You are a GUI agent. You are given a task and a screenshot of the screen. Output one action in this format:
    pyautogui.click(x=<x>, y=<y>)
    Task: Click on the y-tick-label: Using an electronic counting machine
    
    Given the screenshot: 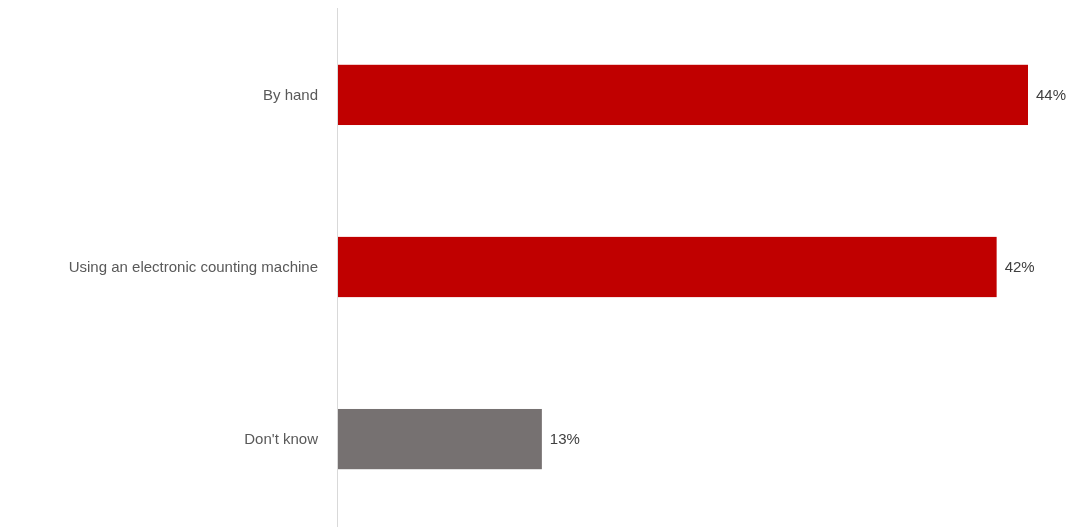 What is the action you would take?
    pyautogui.click(x=193, y=267)
    